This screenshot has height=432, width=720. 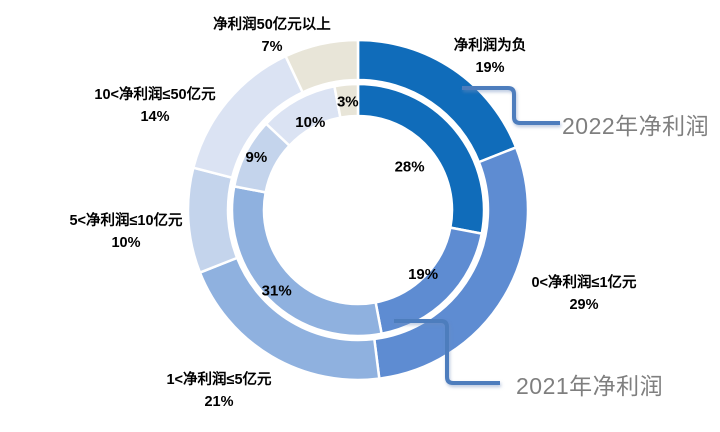 I want to click on category-label-cat1: 0<净利润≤1亿元 29%, so click(x=583, y=294).